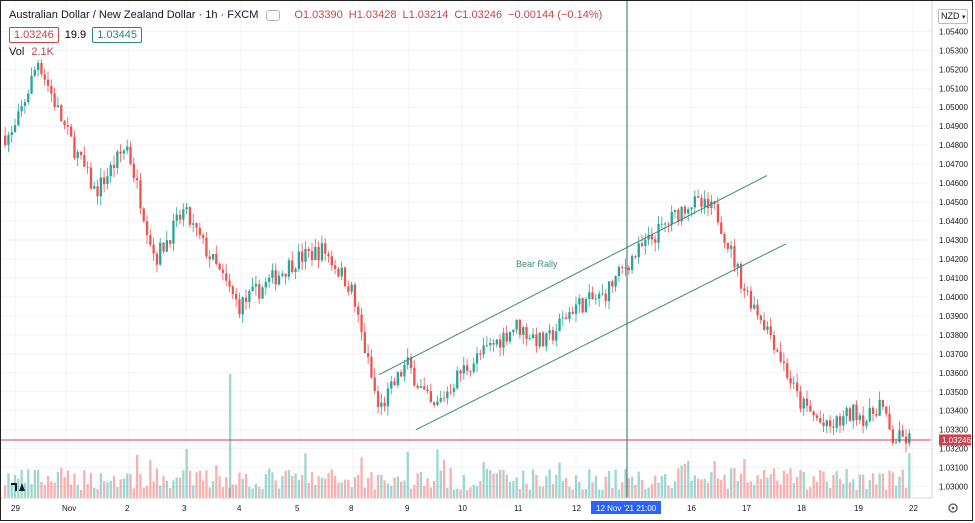 This screenshot has width=975, height=523. I want to click on x-tick-label: Nov, so click(69, 508).